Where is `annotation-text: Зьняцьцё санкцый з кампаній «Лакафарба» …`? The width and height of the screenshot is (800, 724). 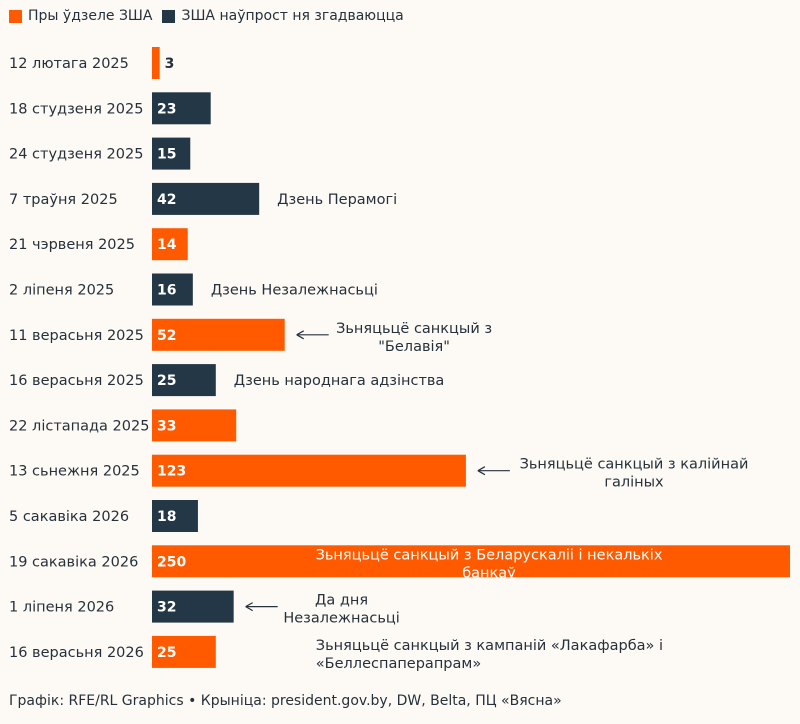
annotation-text: Зьняцьцё санкцый з кампаній «Лакафарба» … is located at coordinates (489, 646).